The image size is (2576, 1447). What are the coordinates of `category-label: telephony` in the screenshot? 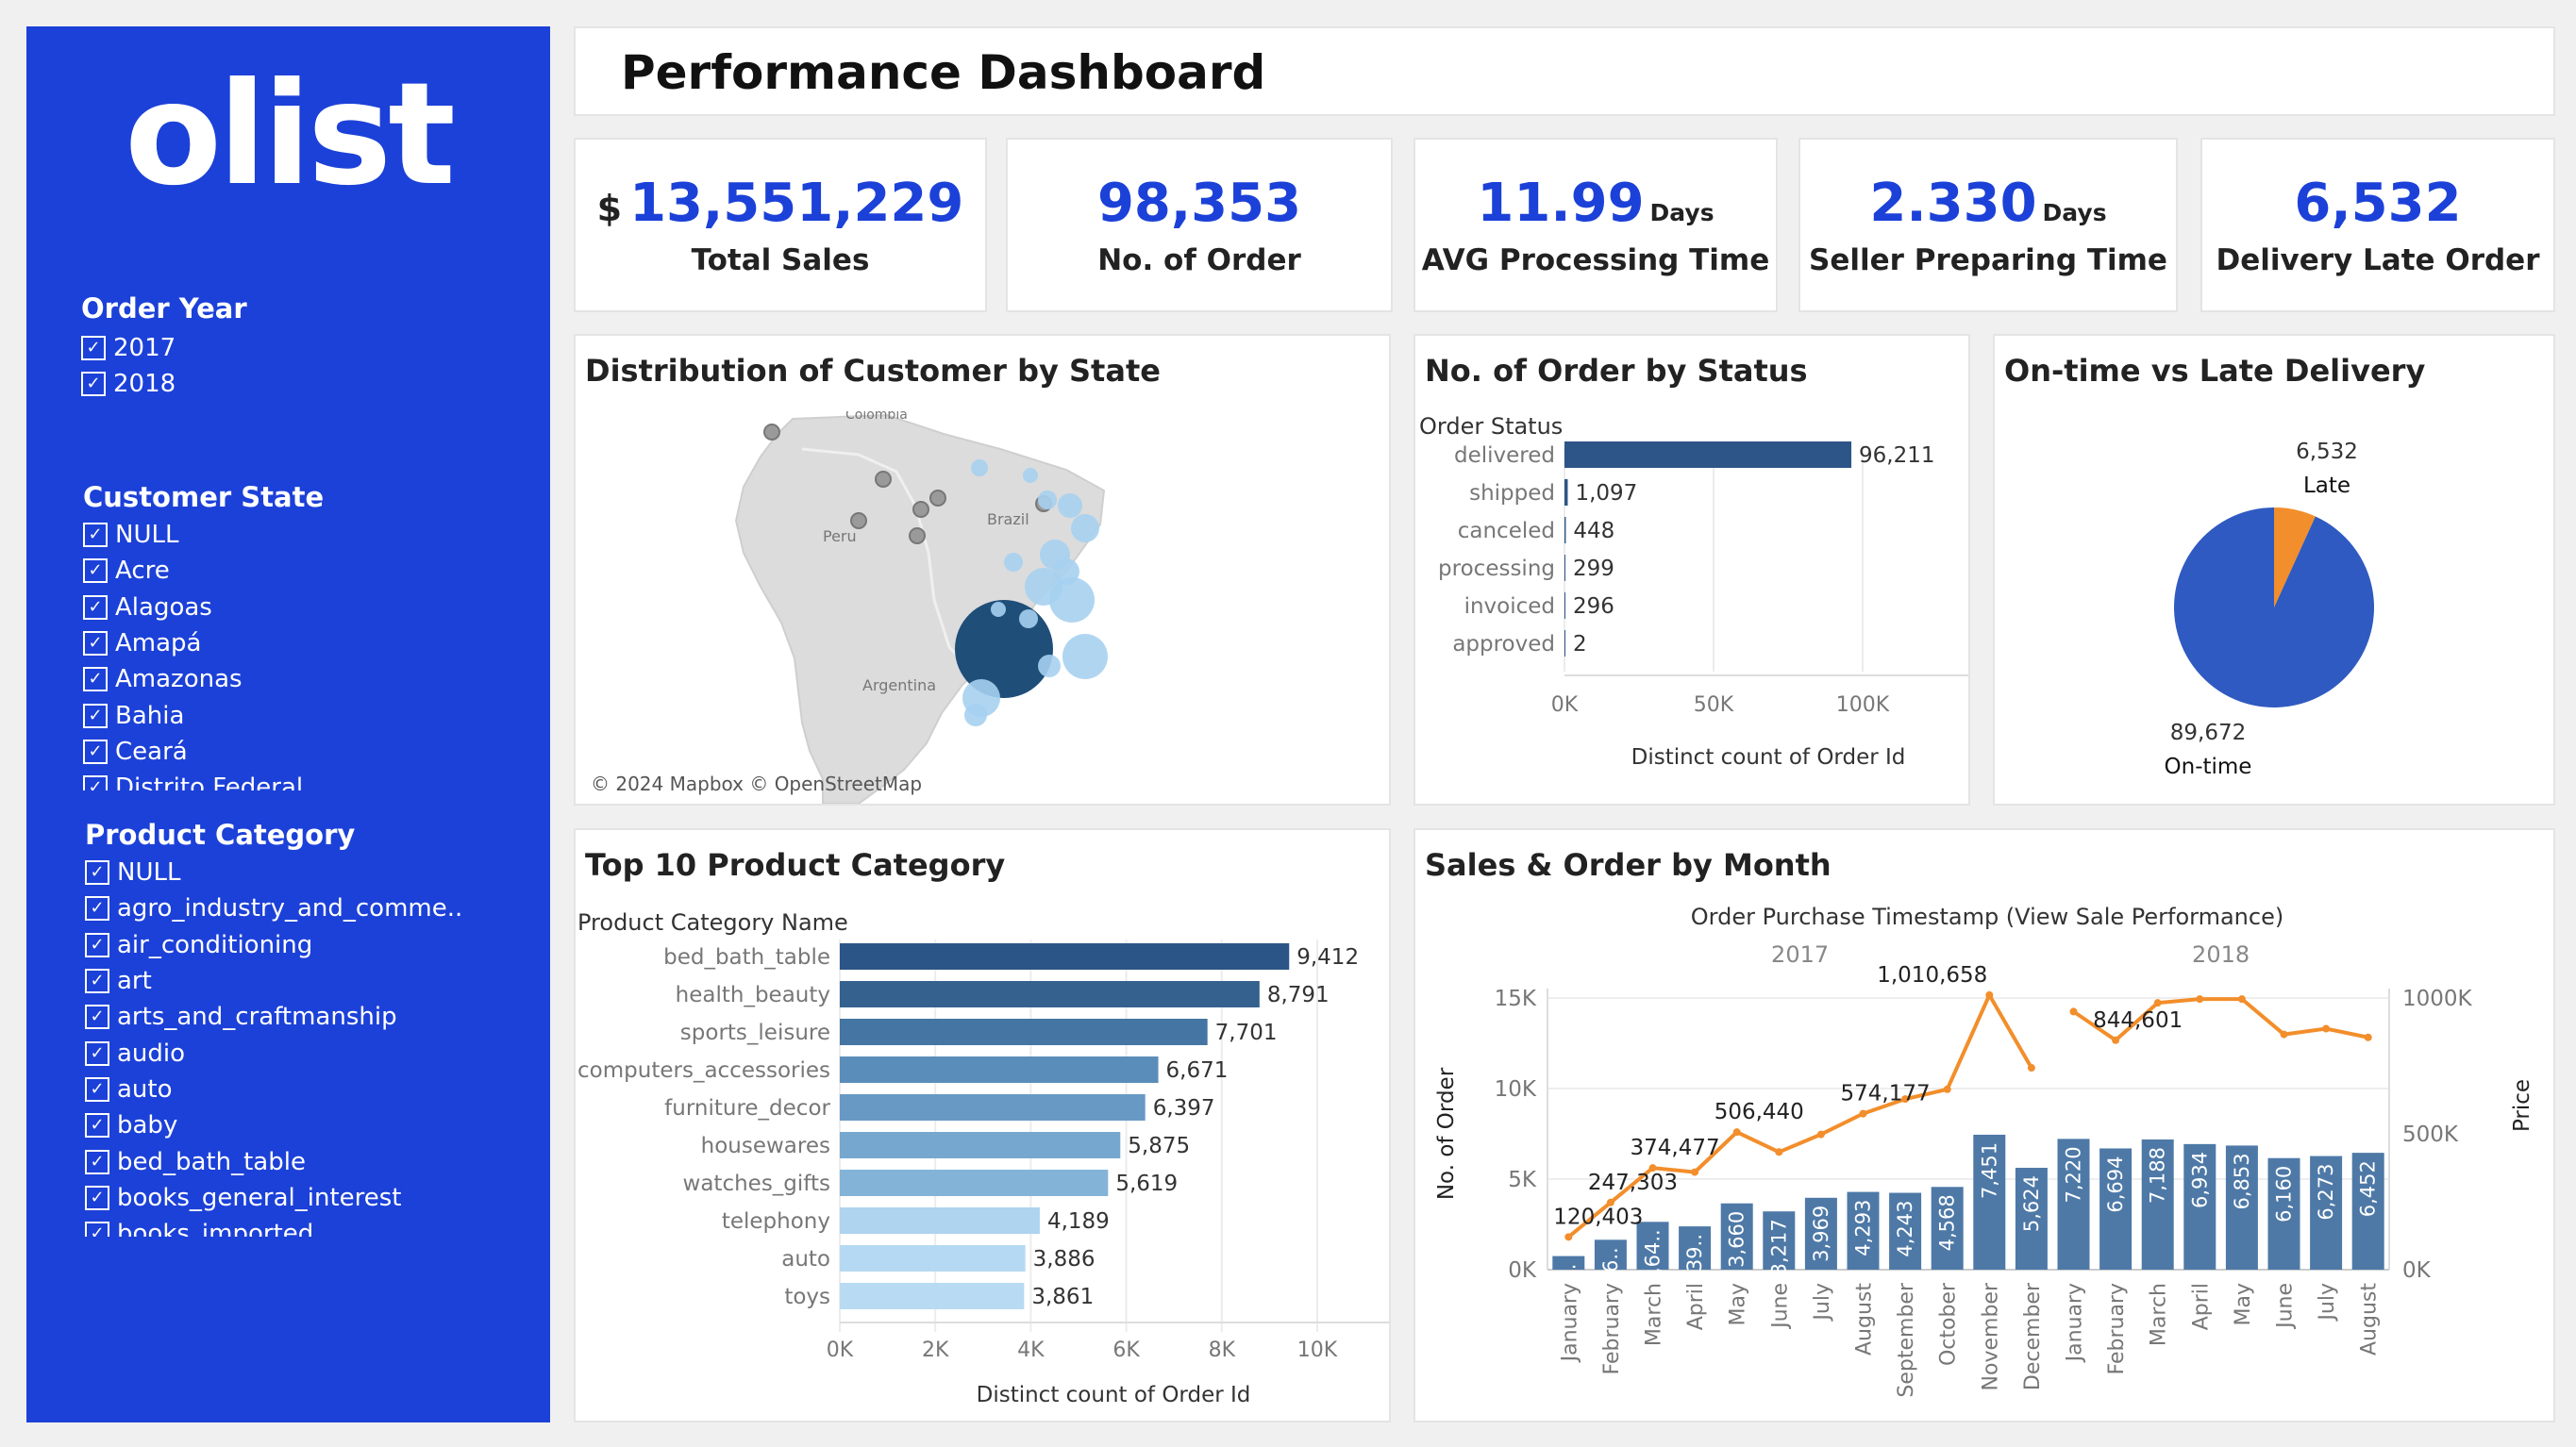 It's located at (776, 1221).